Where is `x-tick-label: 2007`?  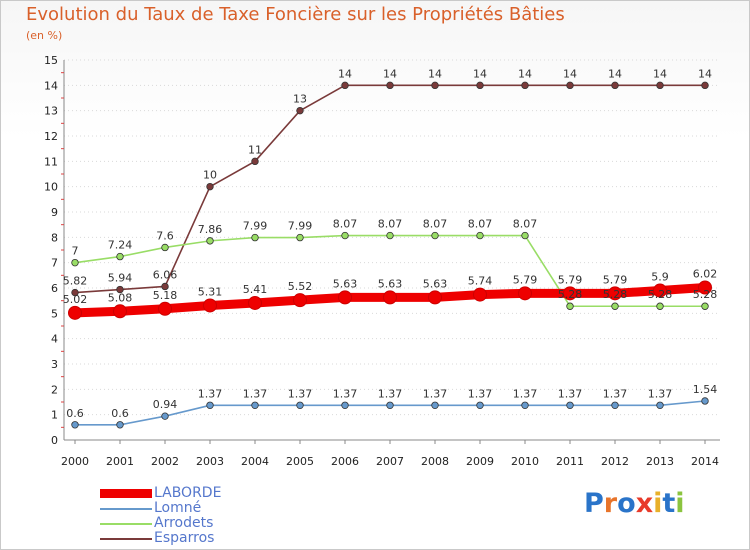 x-tick-label: 2007 is located at coordinates (390, 461).